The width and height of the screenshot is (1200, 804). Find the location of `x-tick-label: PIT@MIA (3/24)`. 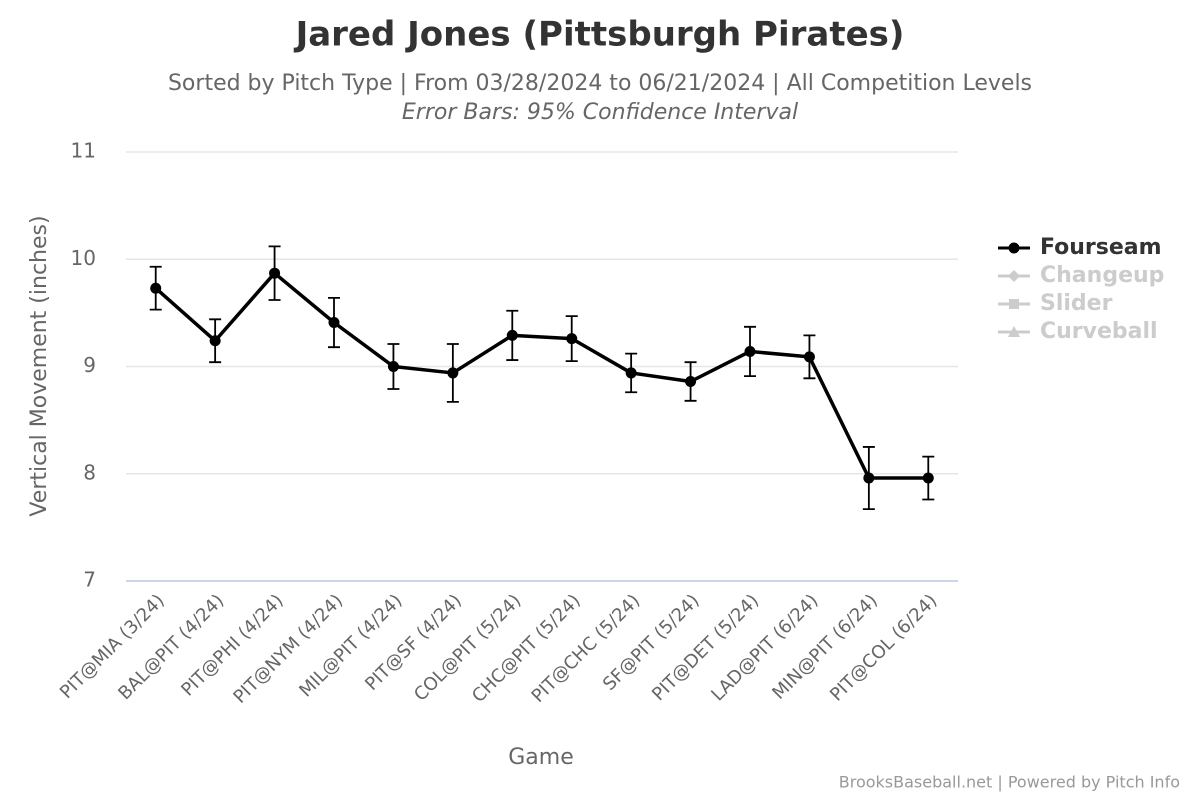

x-tick-label: PIT@MIA (3/24) is located at coordinates (112, 646).